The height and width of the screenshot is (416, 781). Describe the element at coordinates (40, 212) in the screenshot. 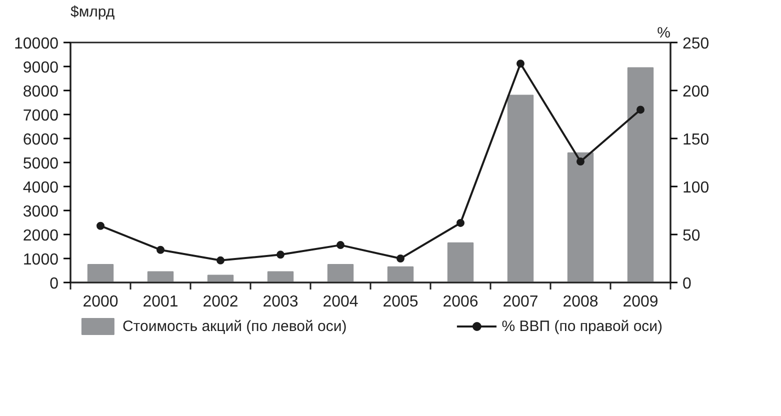

I see `y-tick-label: 3000` at that location.